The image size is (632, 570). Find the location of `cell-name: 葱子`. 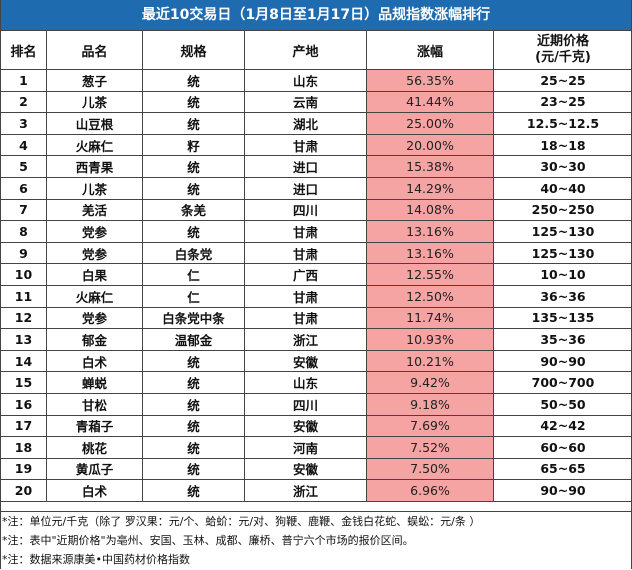

cell-name: 葱子 is located at coordinates (95, 81).